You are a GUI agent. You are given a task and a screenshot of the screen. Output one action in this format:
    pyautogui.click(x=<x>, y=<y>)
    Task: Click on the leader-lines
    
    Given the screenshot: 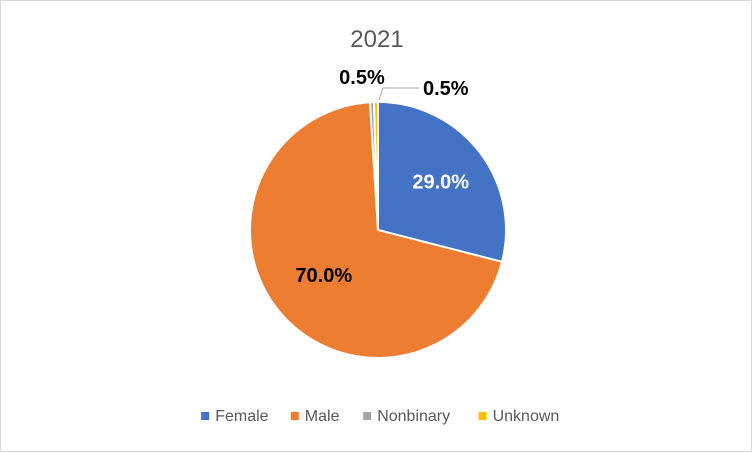 What is the action you would take?
    pyautogui.click(x=398, y=94)
    